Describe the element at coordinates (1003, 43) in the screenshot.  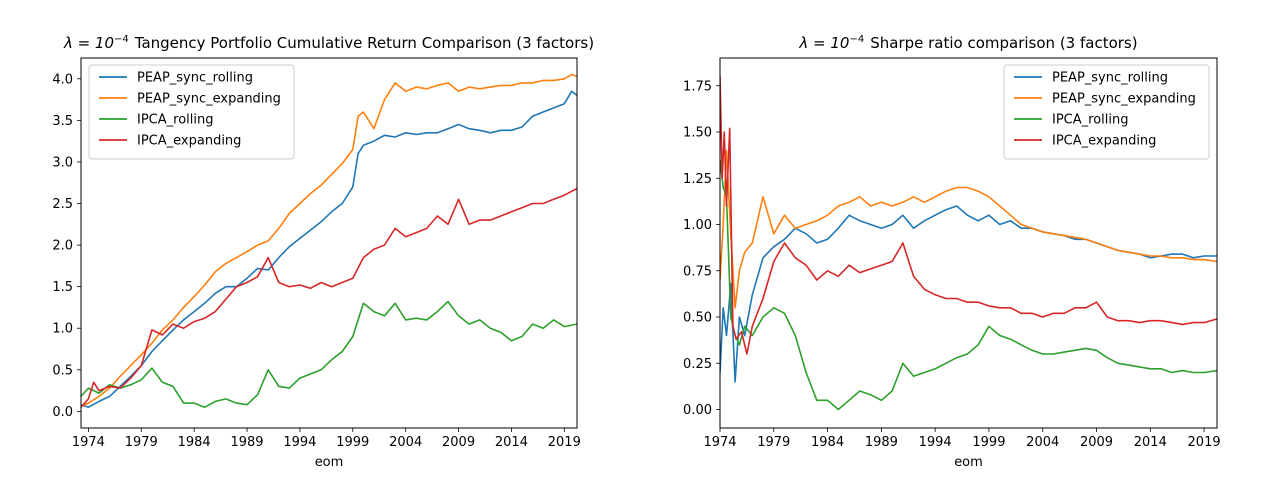
I see `chart-title-text: Sharpe ratio comparison (3 factors)` at that location.